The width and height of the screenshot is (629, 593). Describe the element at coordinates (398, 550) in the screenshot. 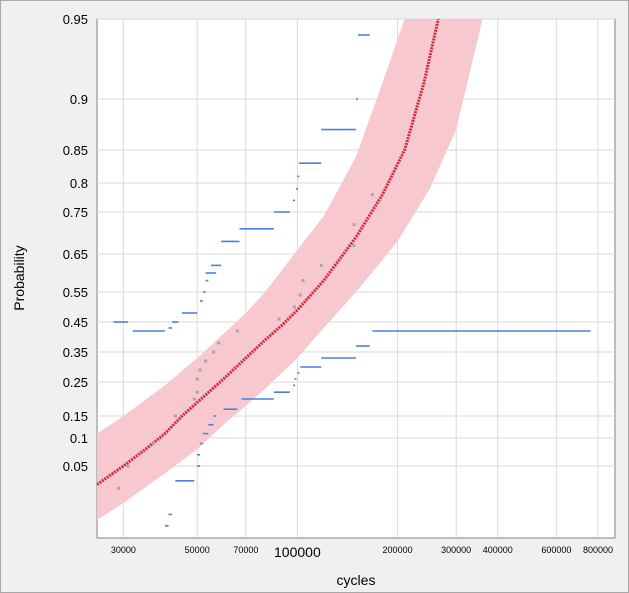

I see `x-tick-label: 200000` at that location.